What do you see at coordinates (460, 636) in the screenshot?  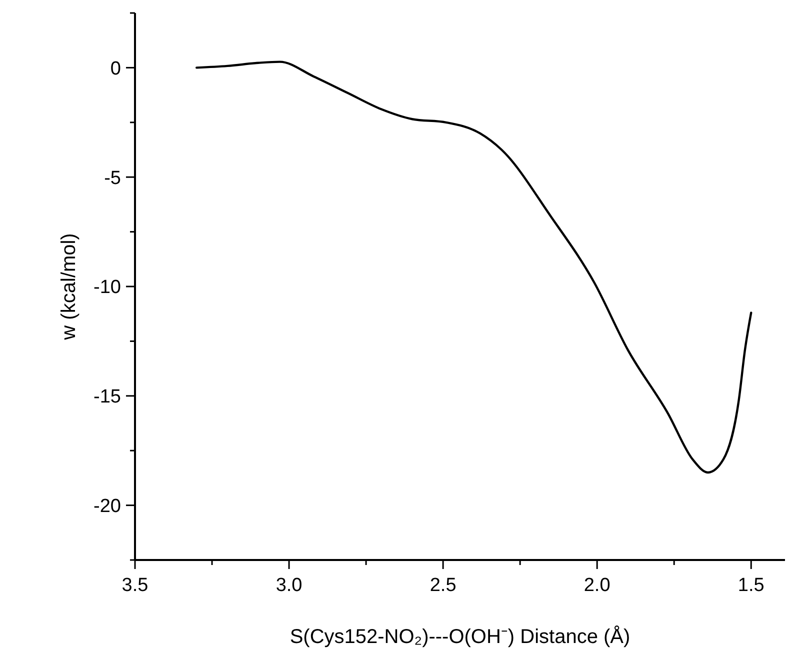 I see `x-axis-title: S(Cys152-NO₂)---O(OH⁻) Distance (Å)` at bounding box center [460, 636].